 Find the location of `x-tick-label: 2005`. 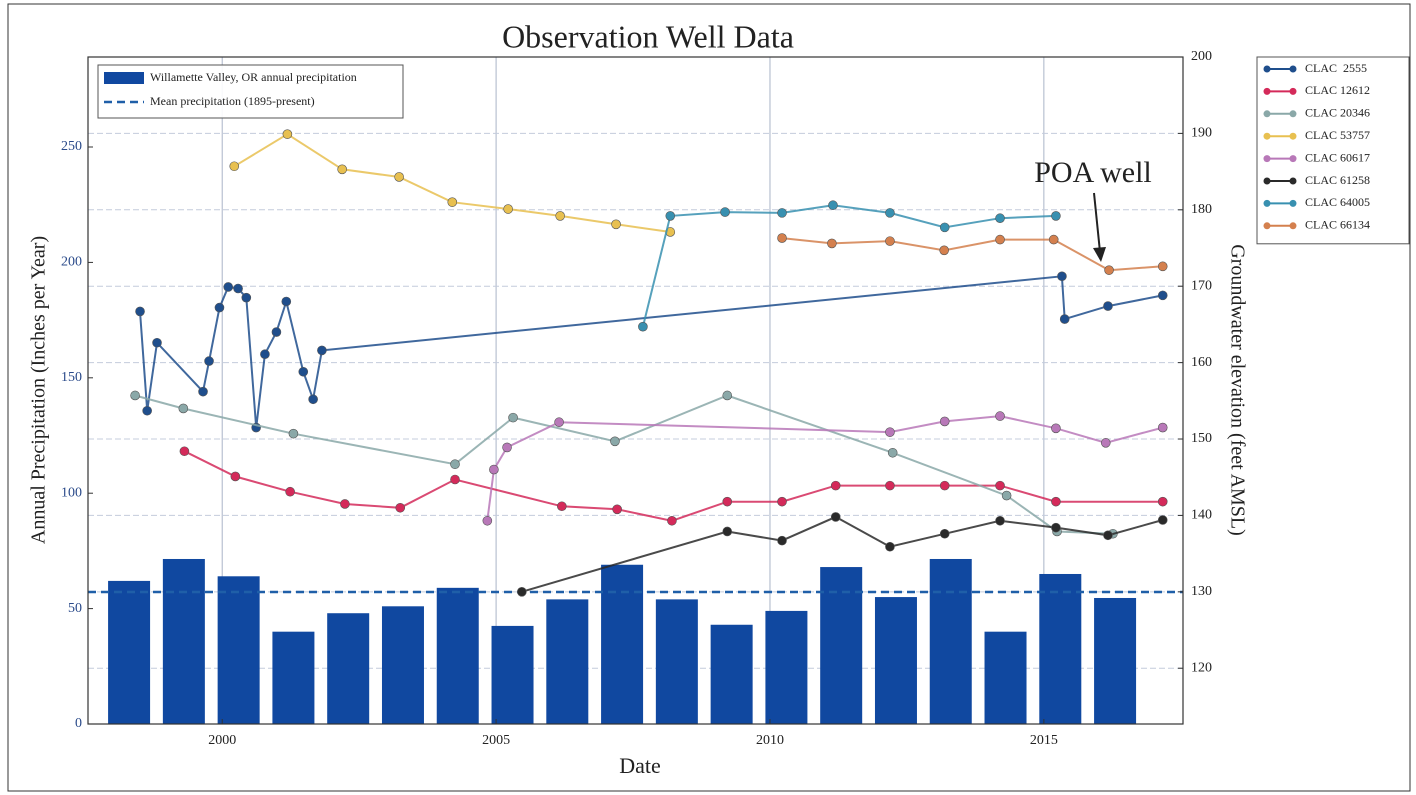

x-tick-label: 2005 is located at coordinates (496, 740).